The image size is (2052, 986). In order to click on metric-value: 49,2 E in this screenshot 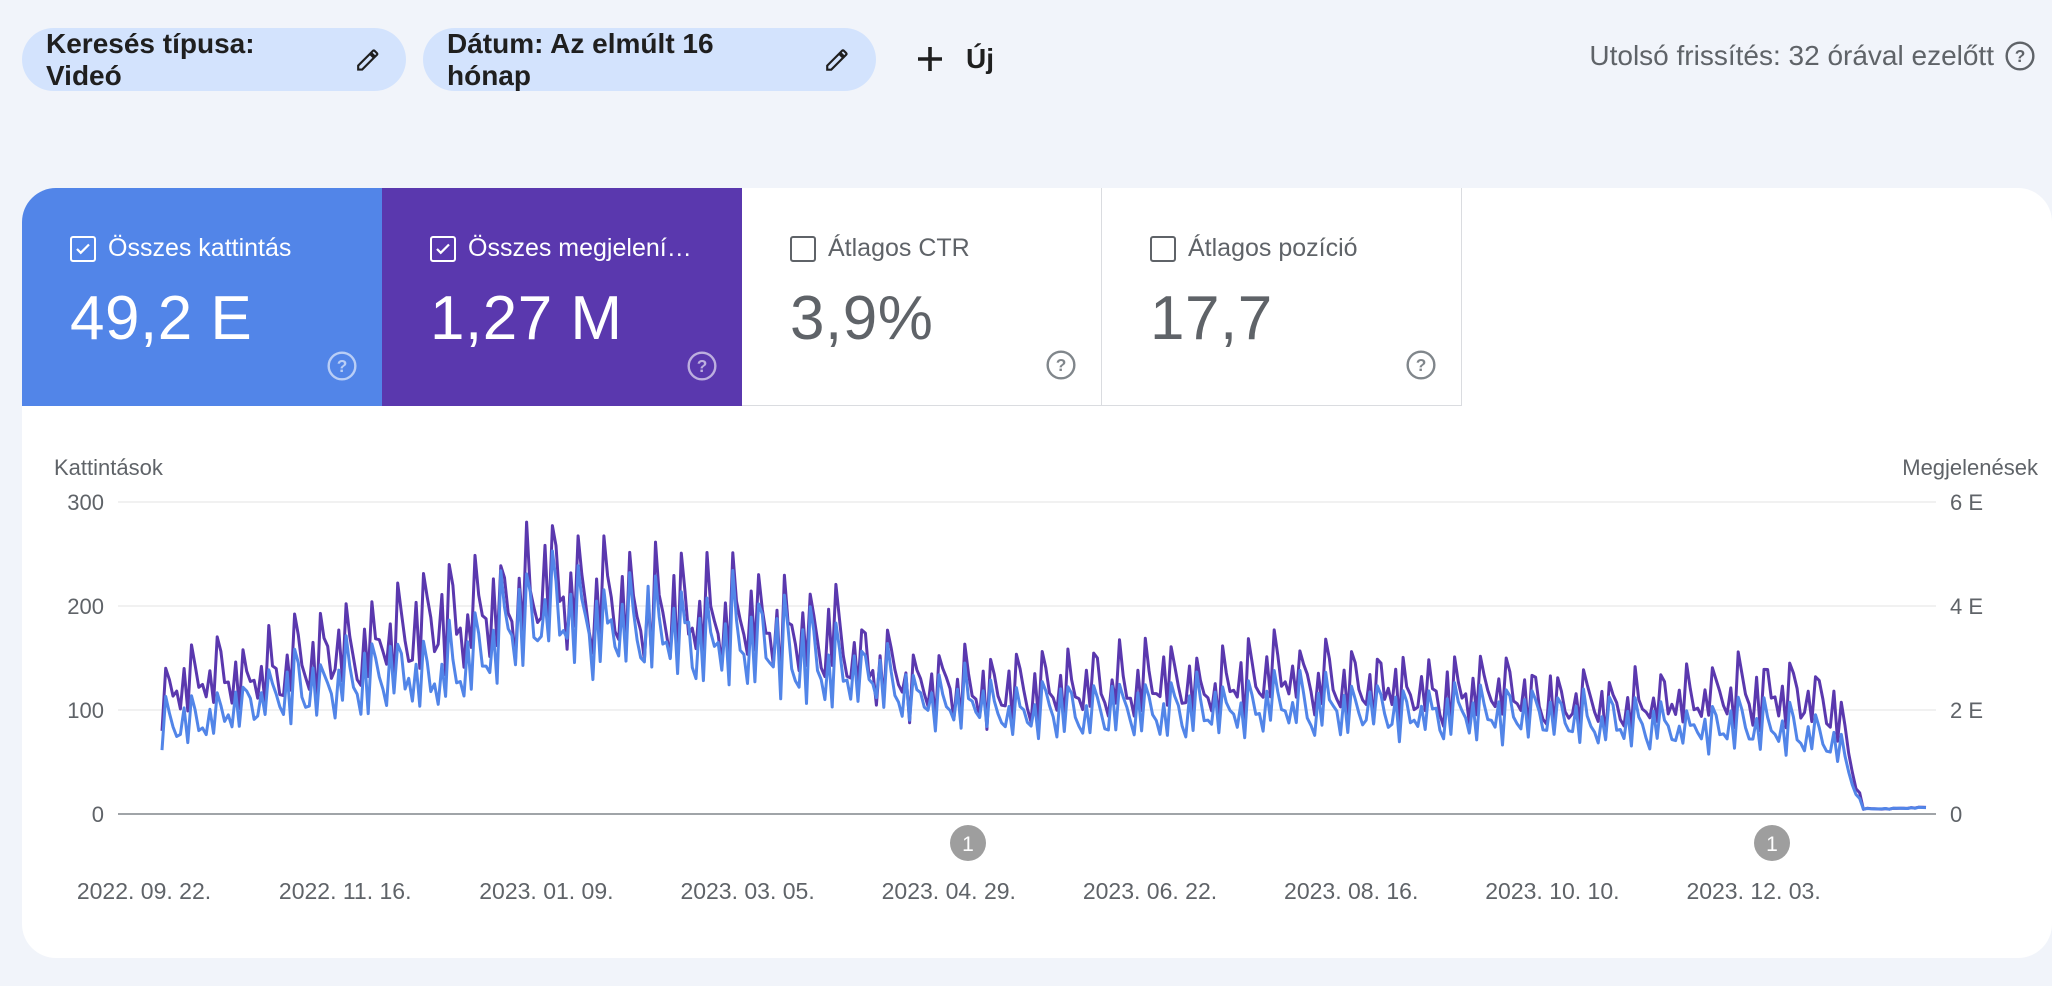, I will do `click(161, 318)`.